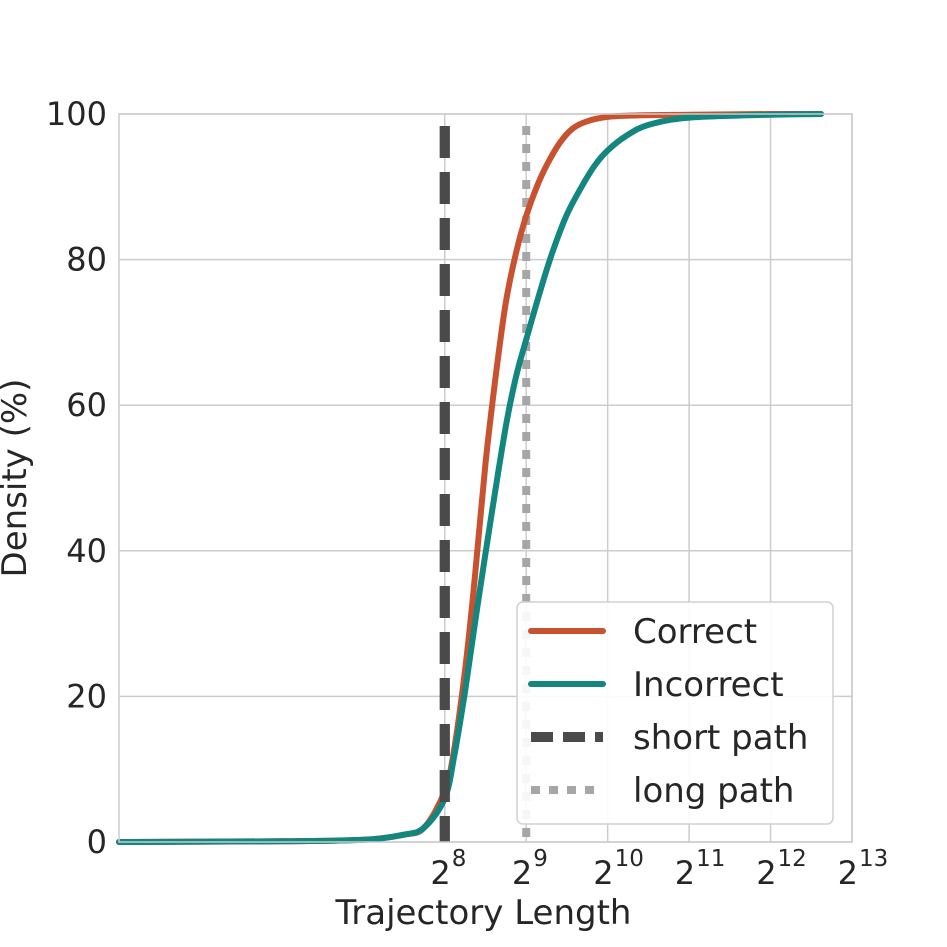 The image size is (947, 947). I want to click on legend-label: long path, so click(713, 791).